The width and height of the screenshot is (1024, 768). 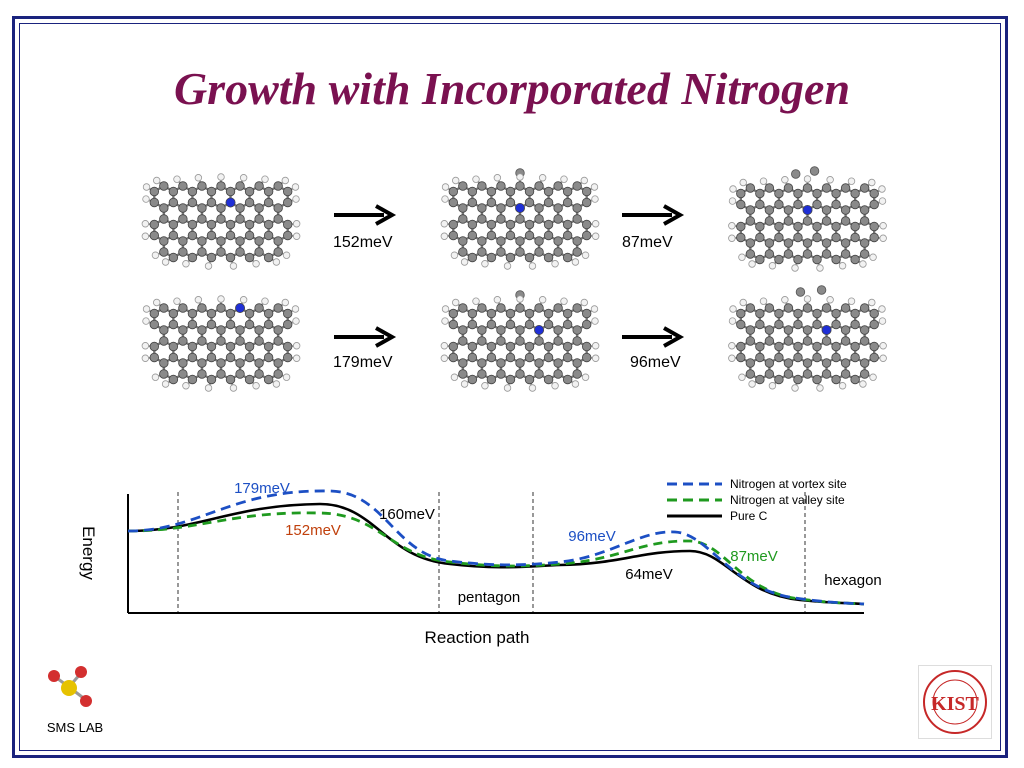 I want to click on graphene-structure-initial-valley, so click(x=221, y=343).